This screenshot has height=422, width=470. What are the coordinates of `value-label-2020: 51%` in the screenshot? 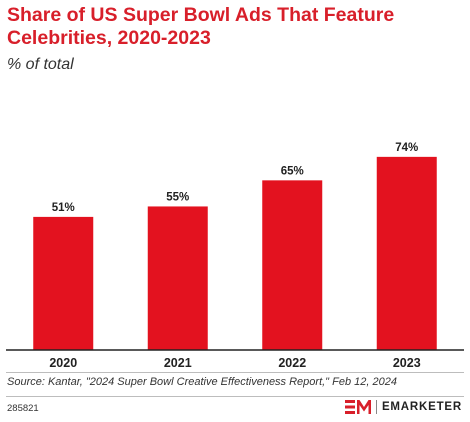 It's located at (63, 208).